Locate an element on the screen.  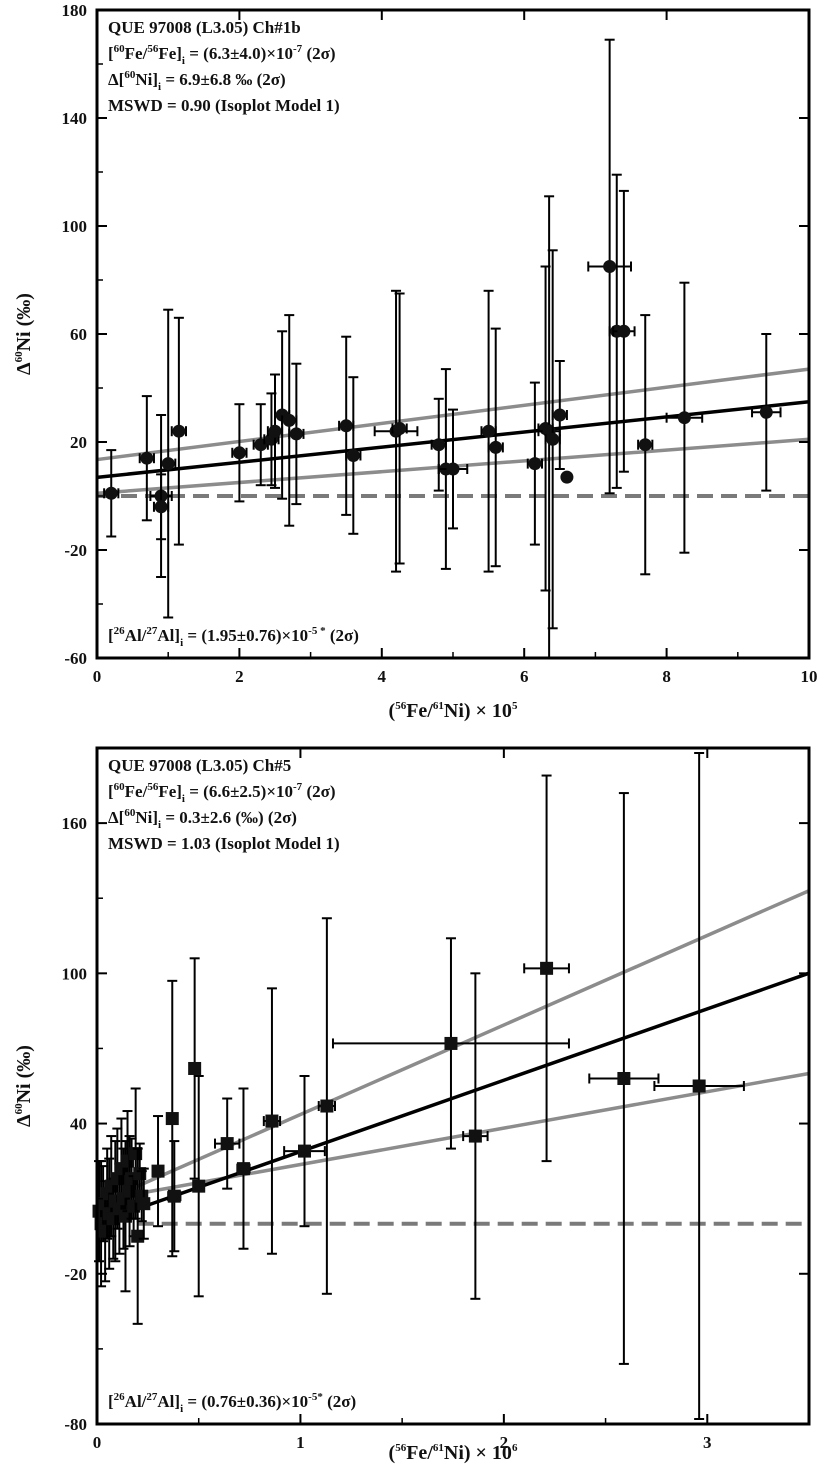
x-tick-label: 4 is located at coordinates (382, 676).